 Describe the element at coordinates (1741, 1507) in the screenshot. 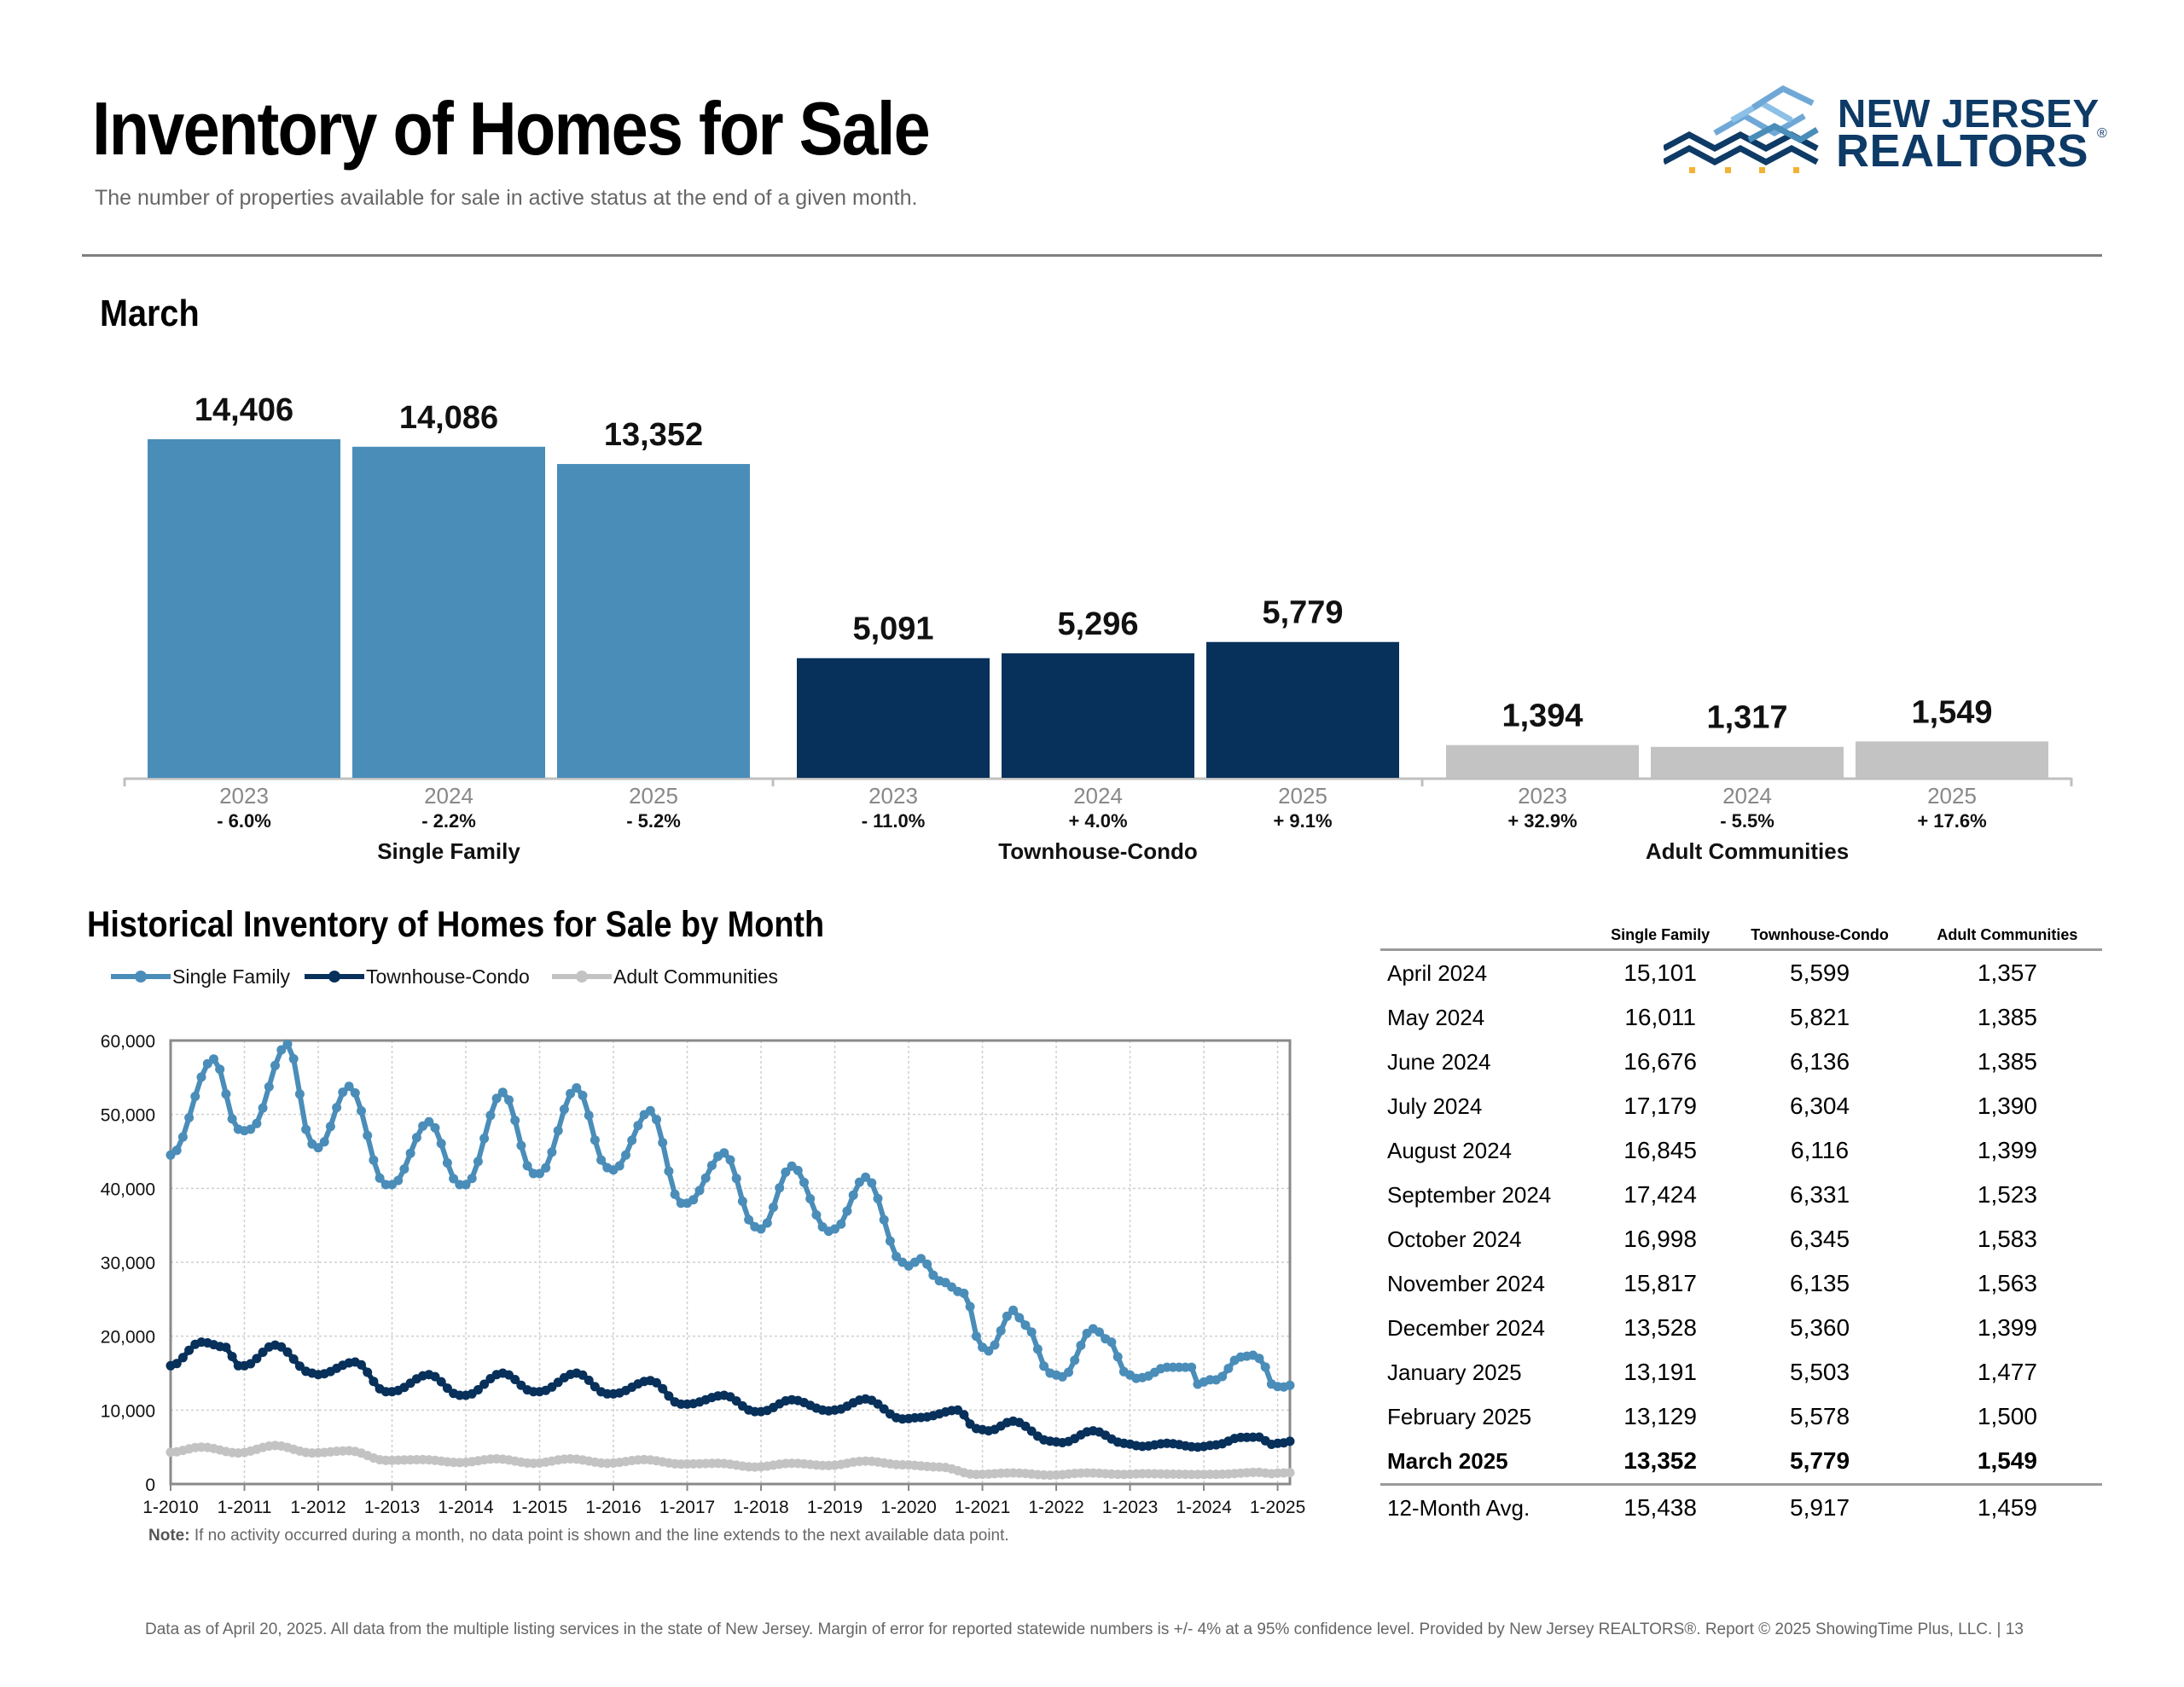

I see `table-row: 12-Month Avg. 15,438 5,917 1,459` at that location.